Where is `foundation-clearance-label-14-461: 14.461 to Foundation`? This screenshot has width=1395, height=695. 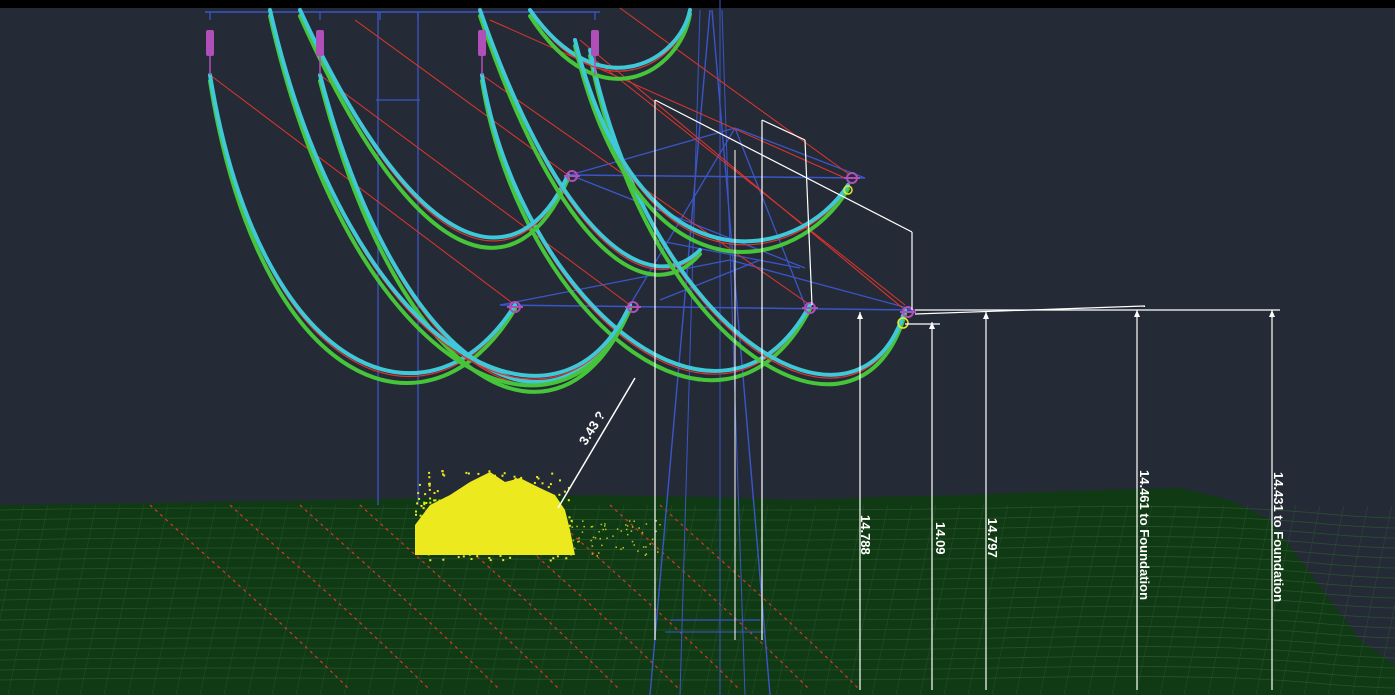 foundation-clearance-label-14-461: 14.461 to Foundation is located at coordinates (1144, 535).